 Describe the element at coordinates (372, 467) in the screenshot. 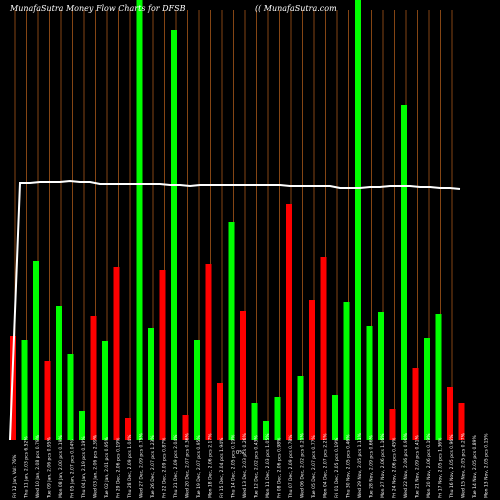

I see `x-tick-label: Tue 28 Nov, 2.09 pcs 0.66%` at that location.